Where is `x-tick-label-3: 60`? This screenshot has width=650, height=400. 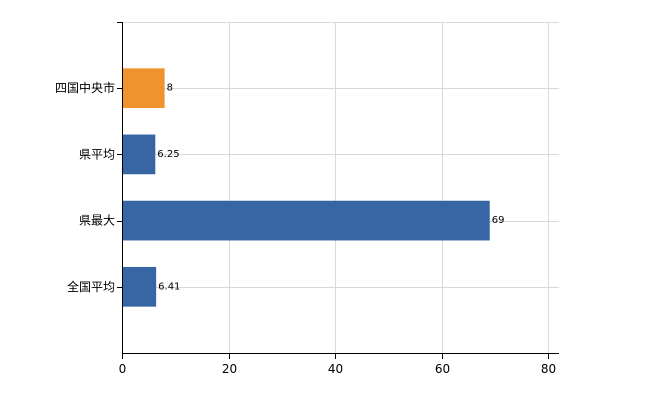 x-tick-label-3: 60 is located at coordinates (442, 369).